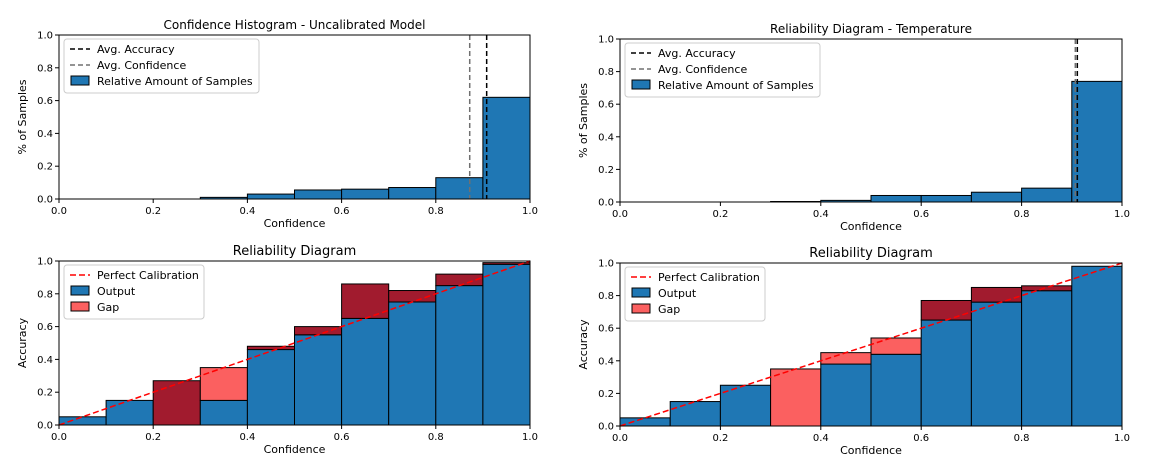 The image size is (1150, 463). Describe the element at coordinates (80, 80) in the screenshot. I see `legend-samples-swatch` at that location.